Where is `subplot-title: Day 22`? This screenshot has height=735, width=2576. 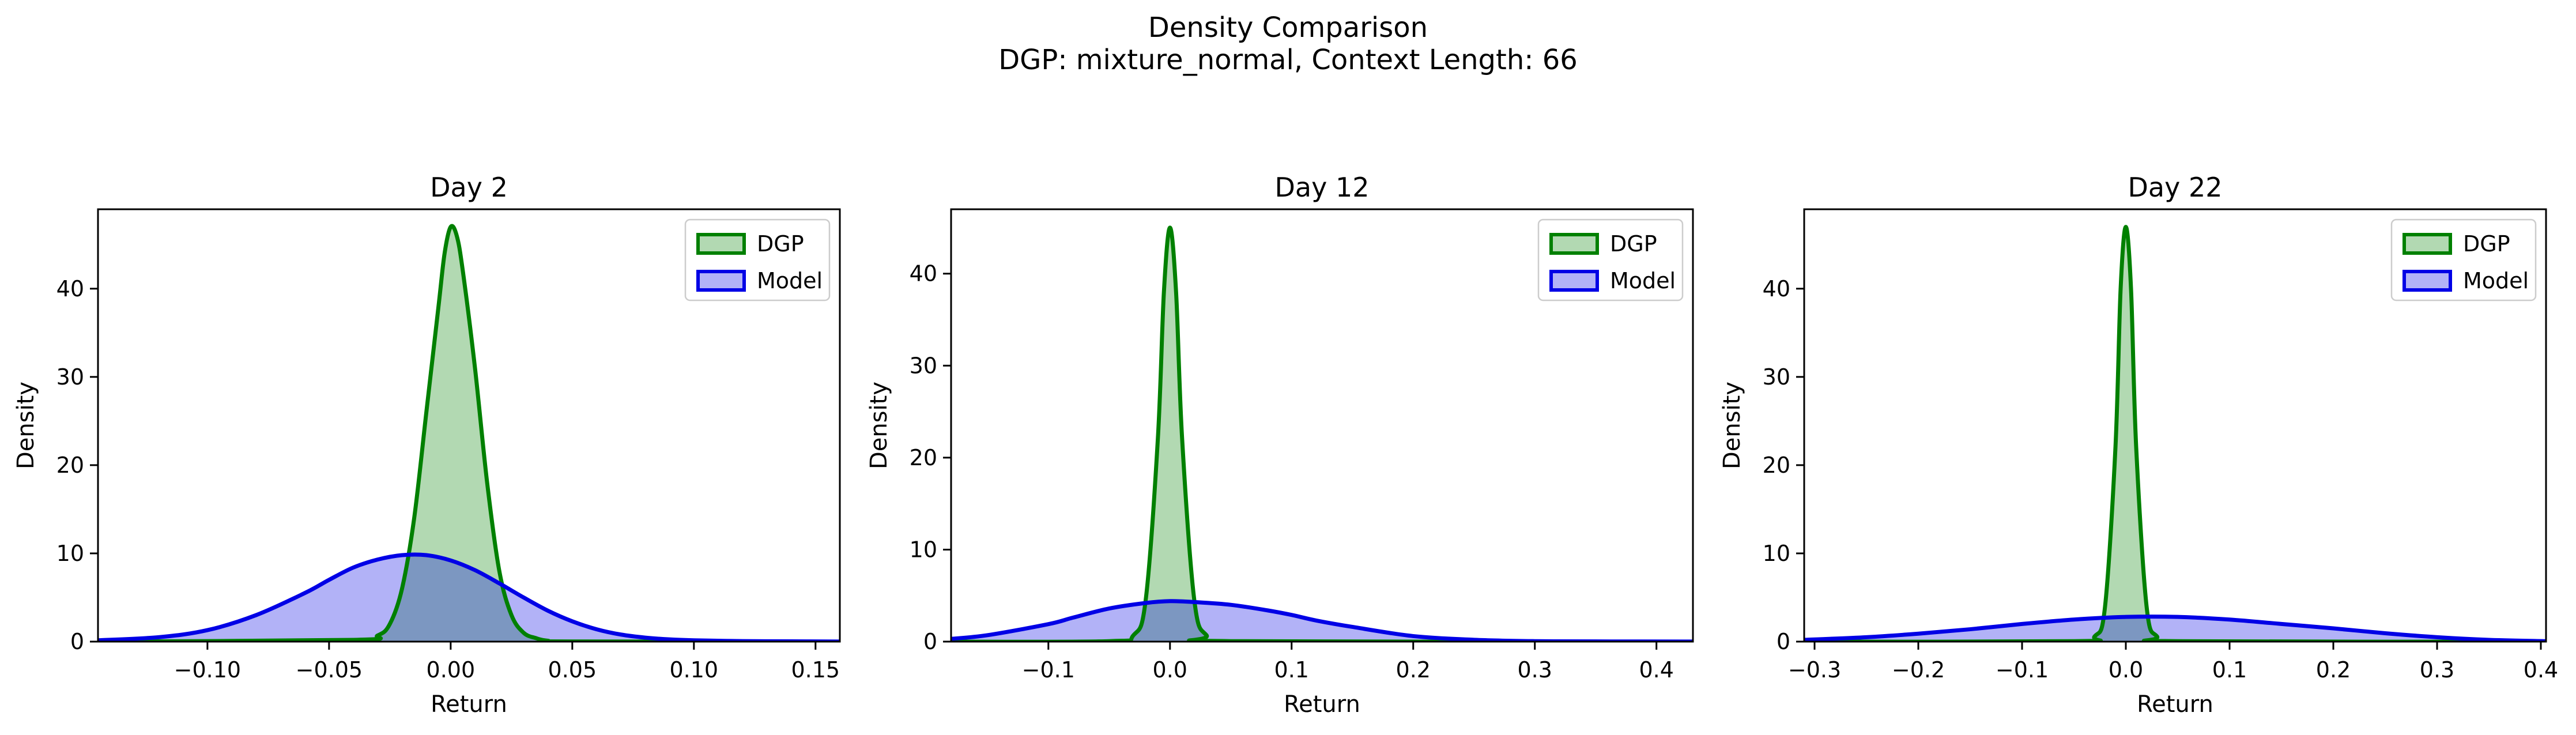
subplot-title: Day 22 is located at coordinates (2175, 187).